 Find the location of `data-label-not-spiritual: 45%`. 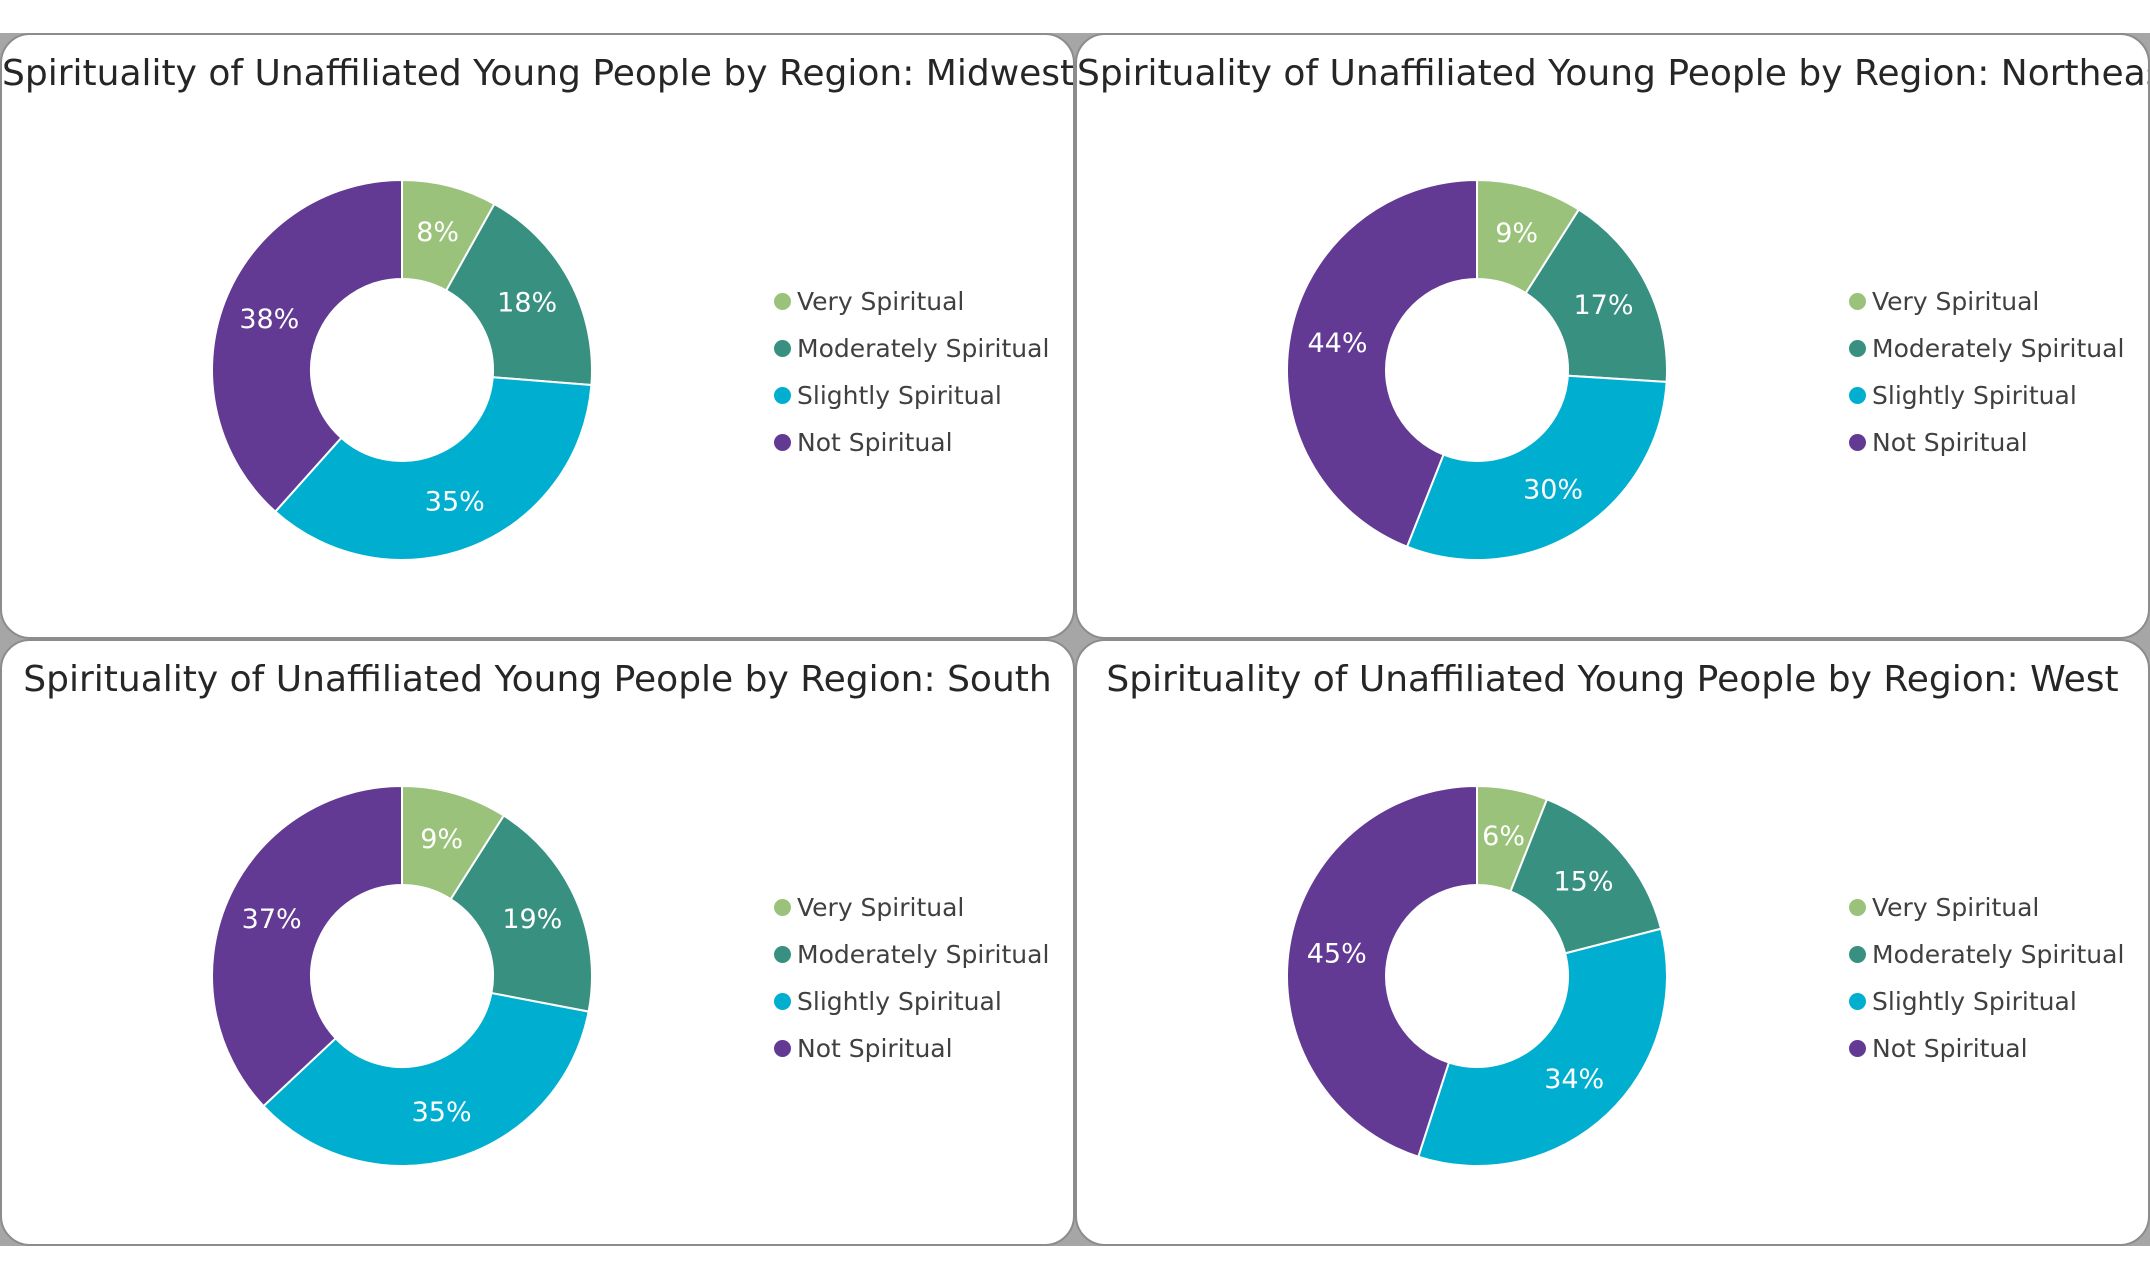

data-label-not-spiritual: 45% is located at coordinates (1337, 953).